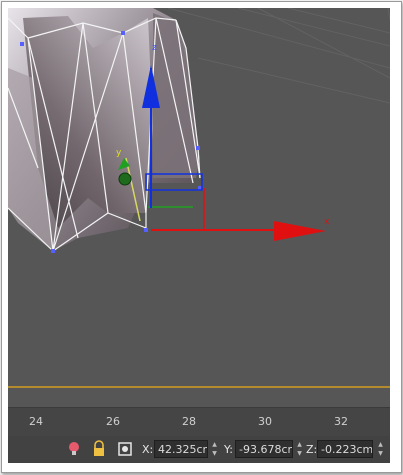 This screenshot has width=403, height=475. What do you see at coordinates (148, 449) in the screenshot?
I see `x-coord-label: X:` at bounding box center [148, 449].